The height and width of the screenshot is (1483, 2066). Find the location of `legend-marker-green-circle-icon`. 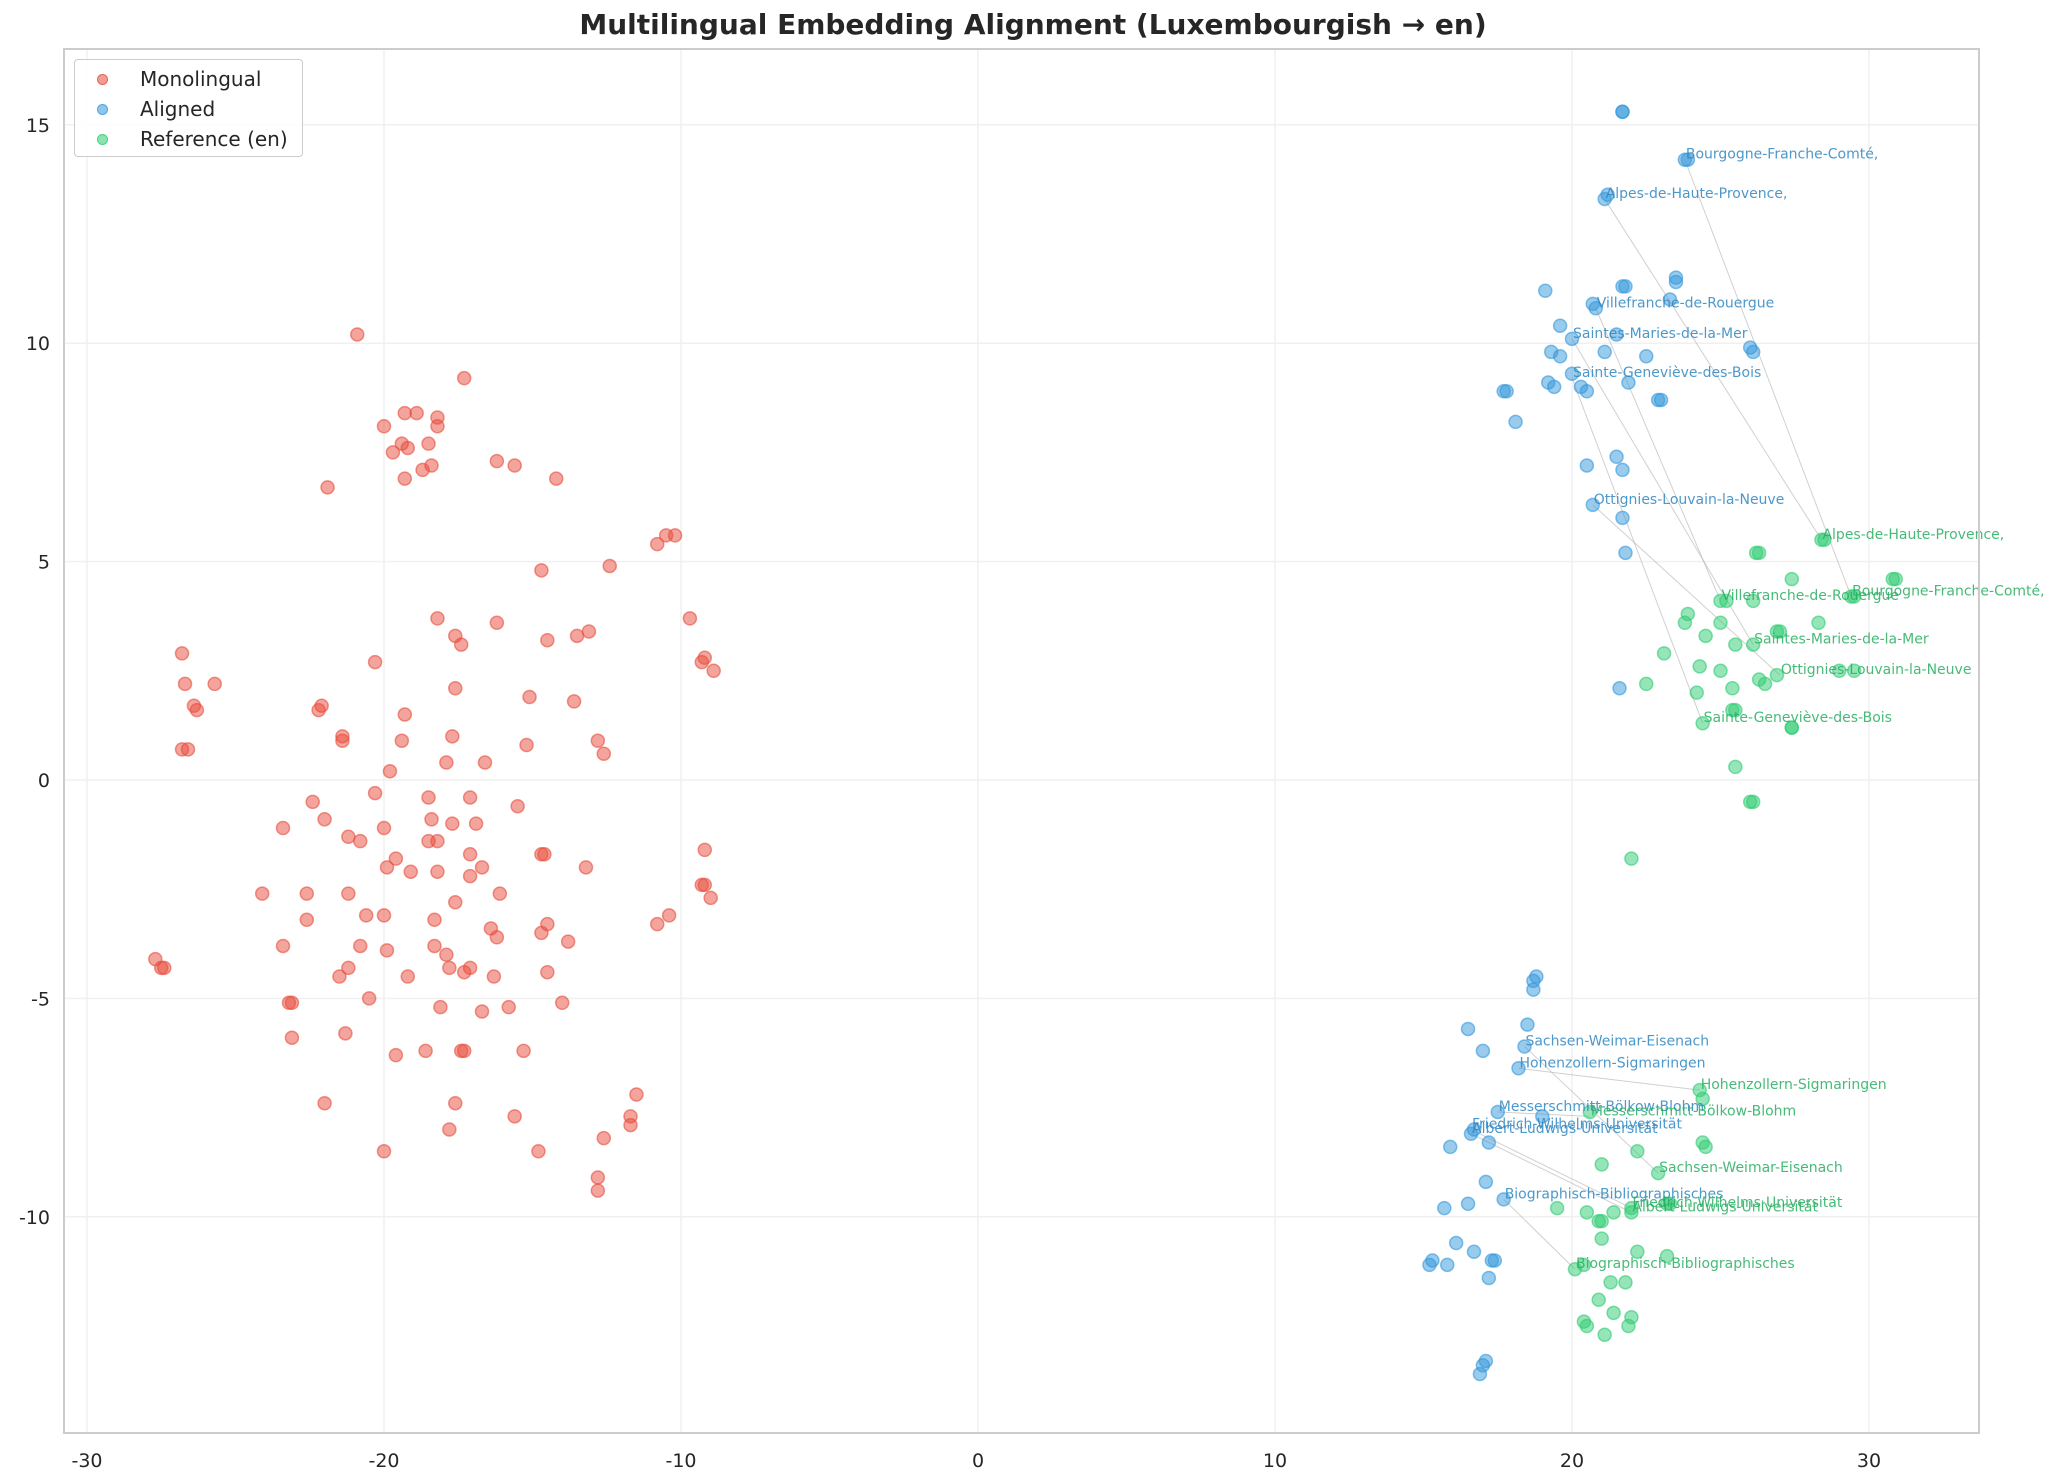

legend-marker-green-circle-icon is located at coordinates (102, 139).